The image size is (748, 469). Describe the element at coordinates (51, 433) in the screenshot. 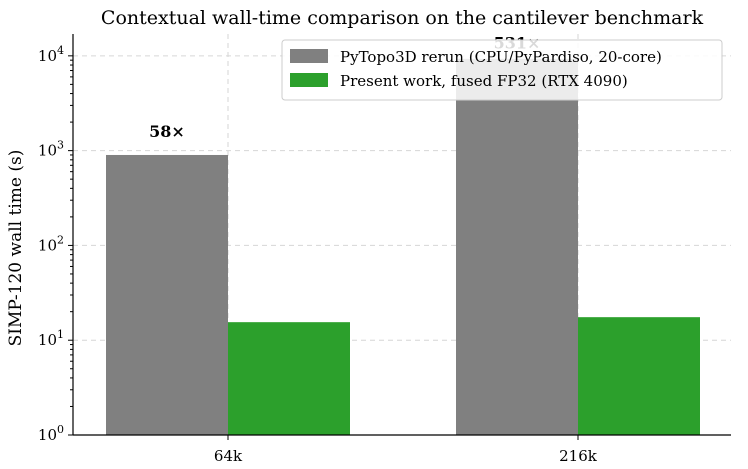

I see `y-tick-label: 10⁰` at that location.